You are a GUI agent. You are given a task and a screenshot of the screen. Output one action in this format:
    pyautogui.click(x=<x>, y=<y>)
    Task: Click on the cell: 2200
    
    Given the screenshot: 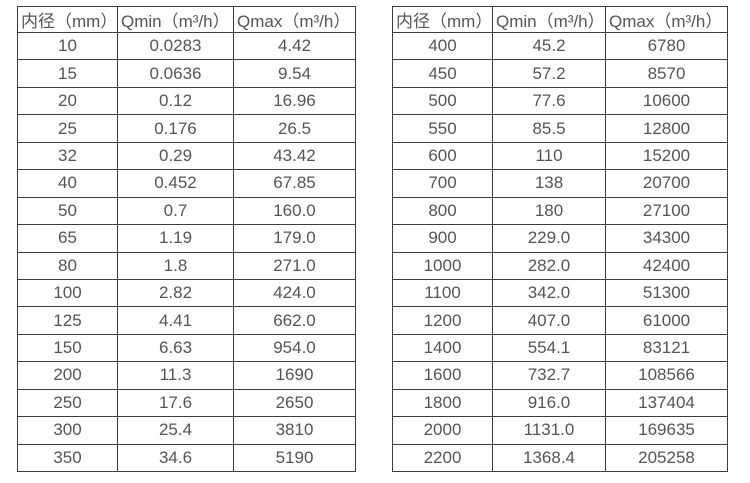 What is the action you would take?
    pyautogui.click(x=442, y=458)
    